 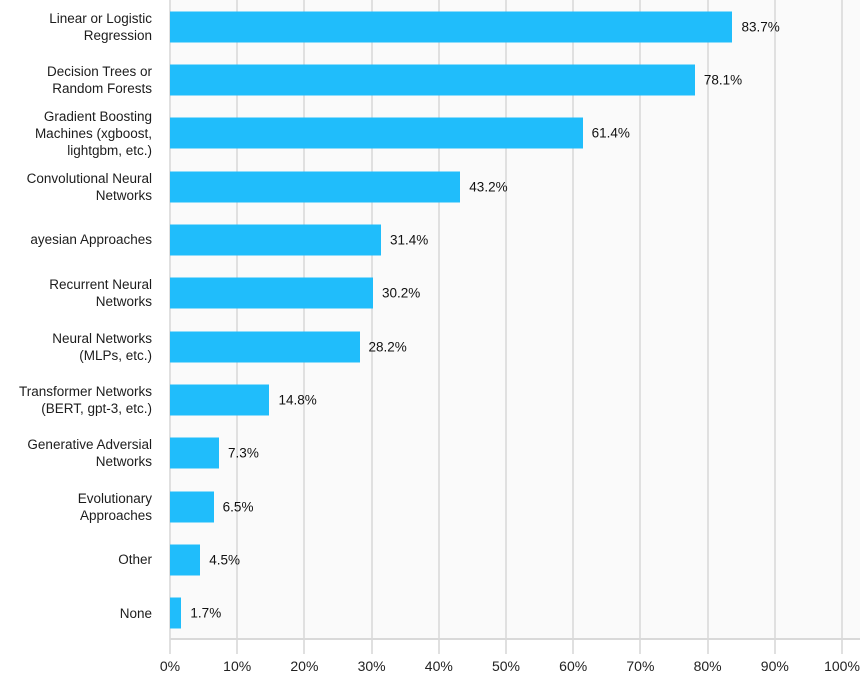 What do you see at coordinates (760, 27) in the screenshot?
I see `value-label: 83.7%` at bounding box center [760, 27].